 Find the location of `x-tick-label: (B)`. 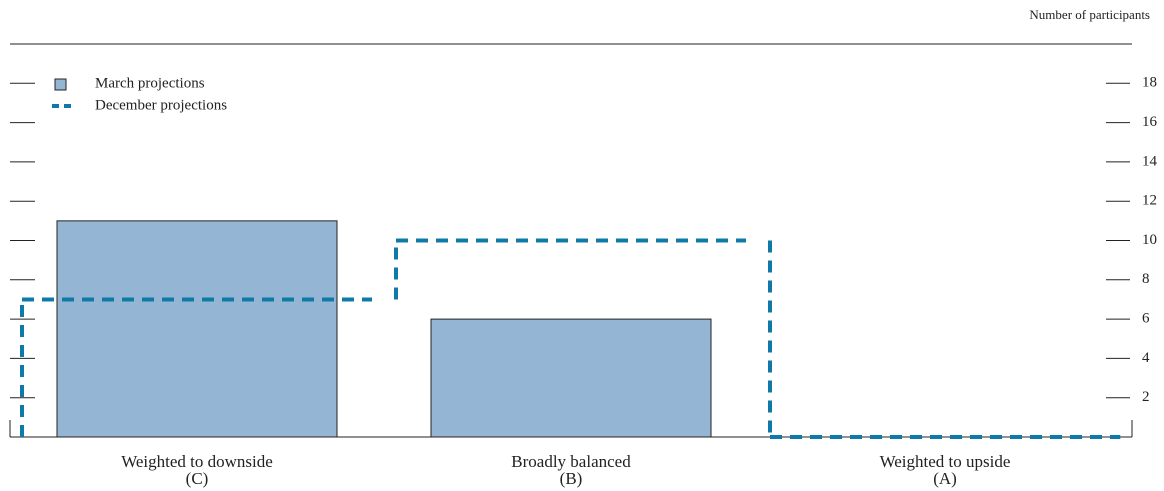

x-tick-label: (B) is located at coordinates (571, 478).